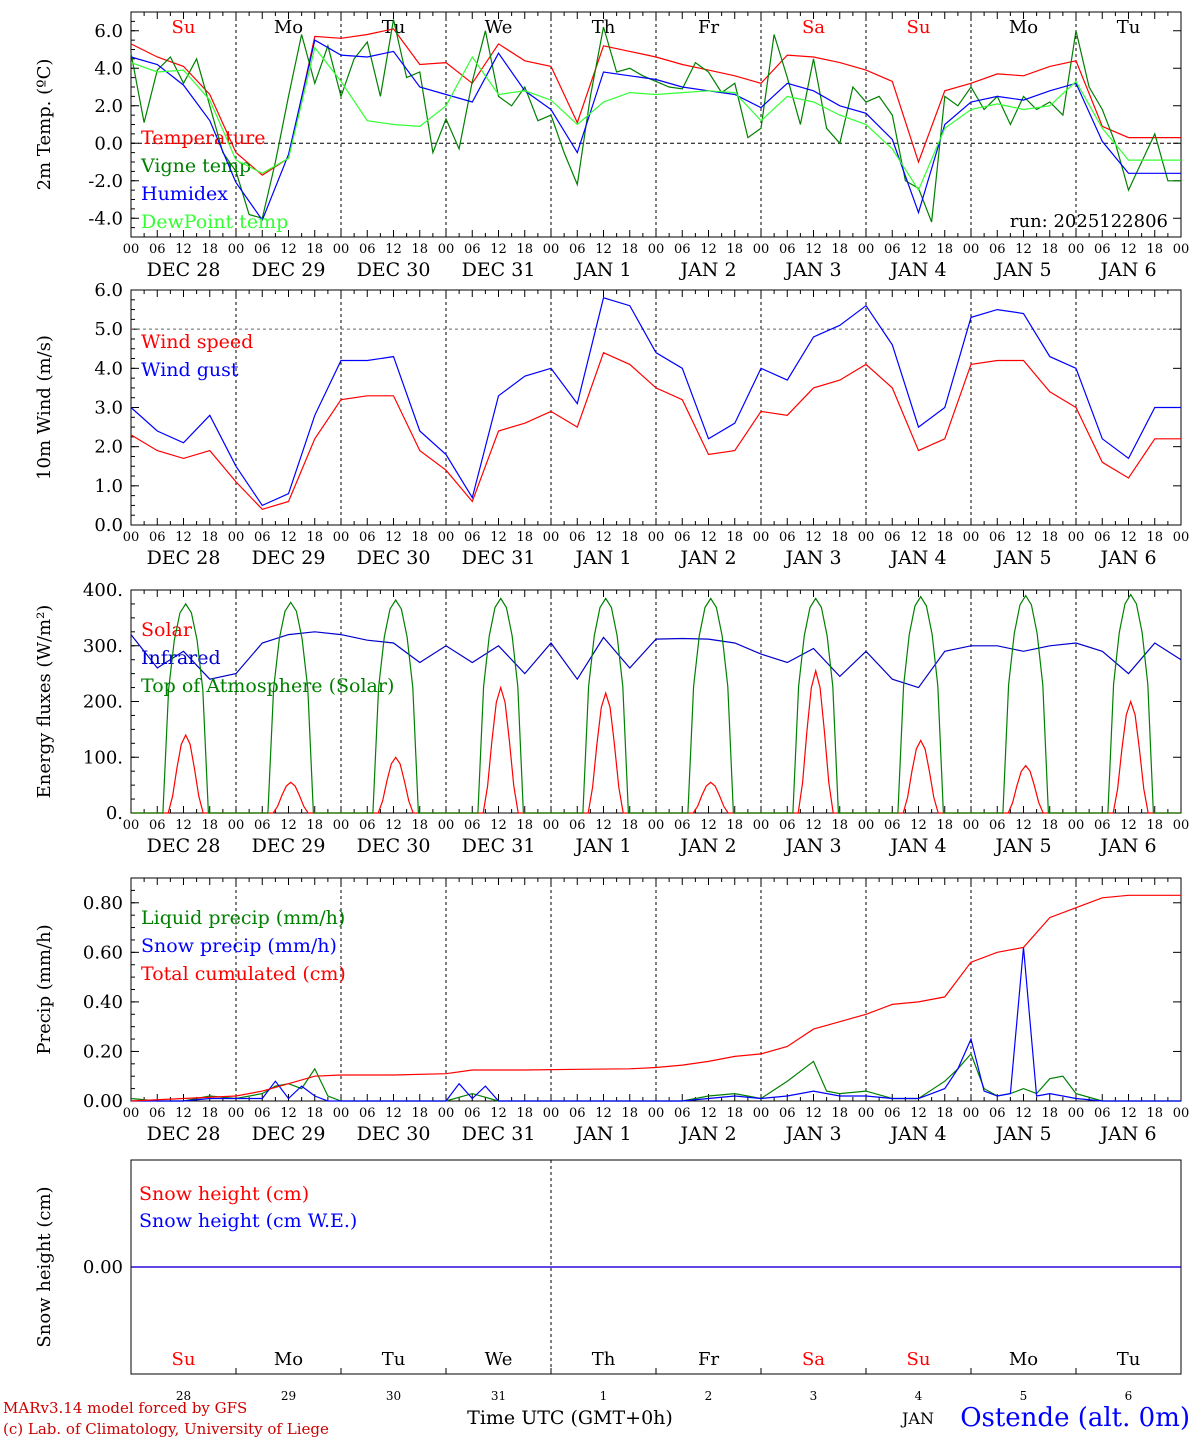 The image size is (1194, 1440). Describe the element at coordinates (44, 702) in the screenshot. I see `y-axis-label: Energy fluxes (W/m²)` at that location.